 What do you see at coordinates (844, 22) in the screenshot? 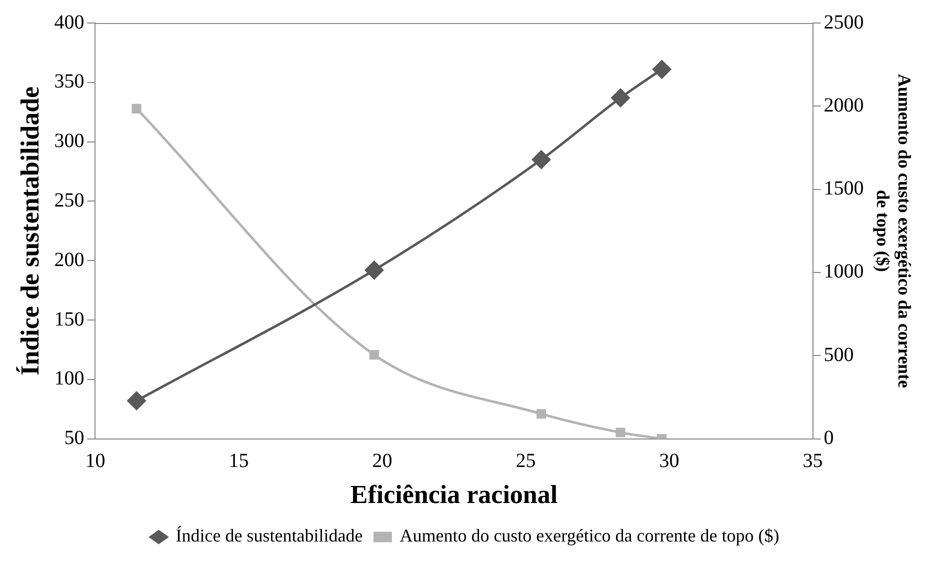
I see `y2-tick-label: 2500` at bounding box center [844, 22].